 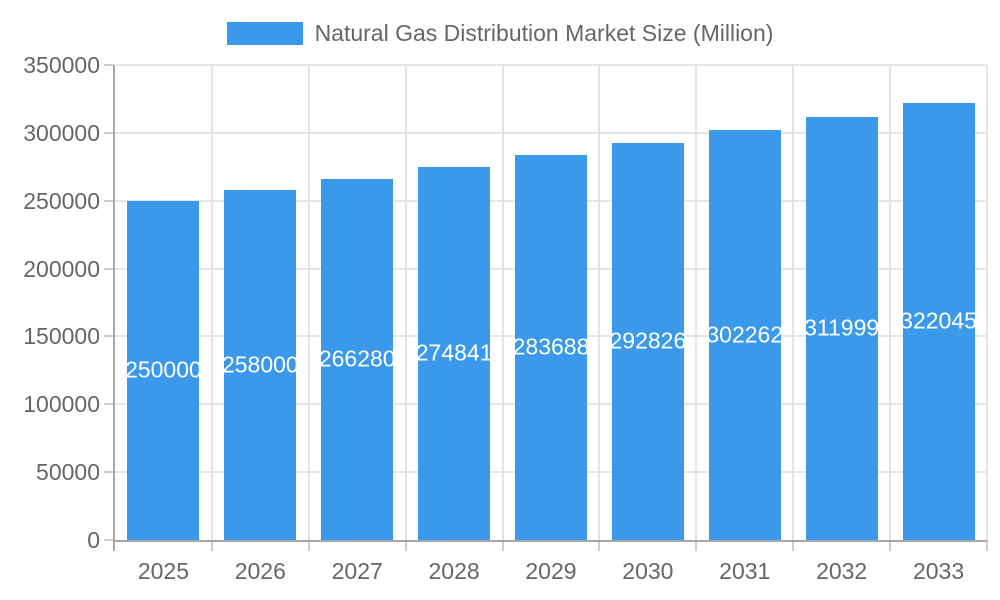 I want to click on y-tick-label: 200000, so click(x=61, y=268).